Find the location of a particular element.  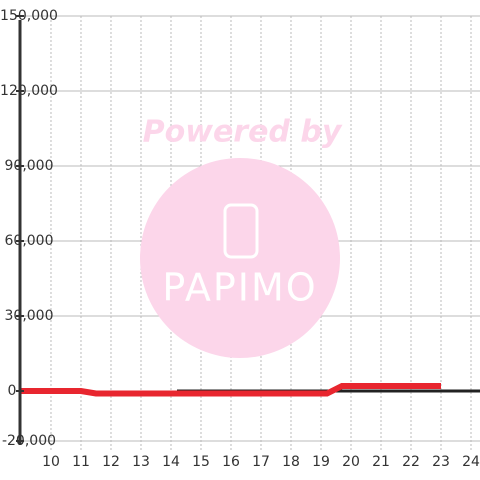

watermark-text: Powered by is located at coordinates (243, 132).